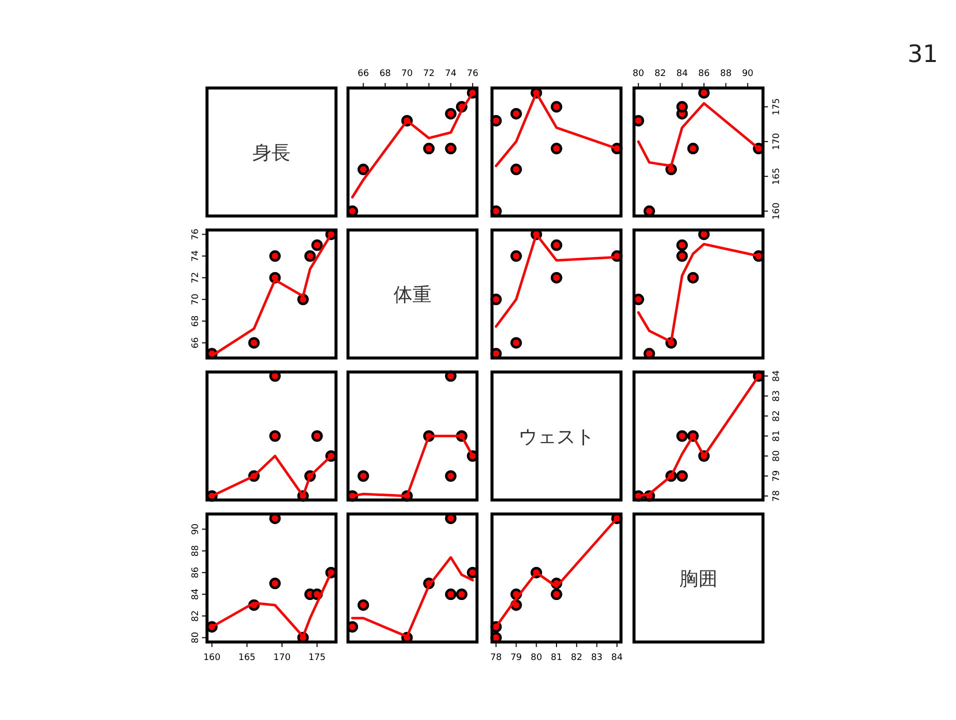  What do you see at coordinates (196, 572) in the screenshot?
I see `y-tick-label: 86` at bounding box center [196, 572].